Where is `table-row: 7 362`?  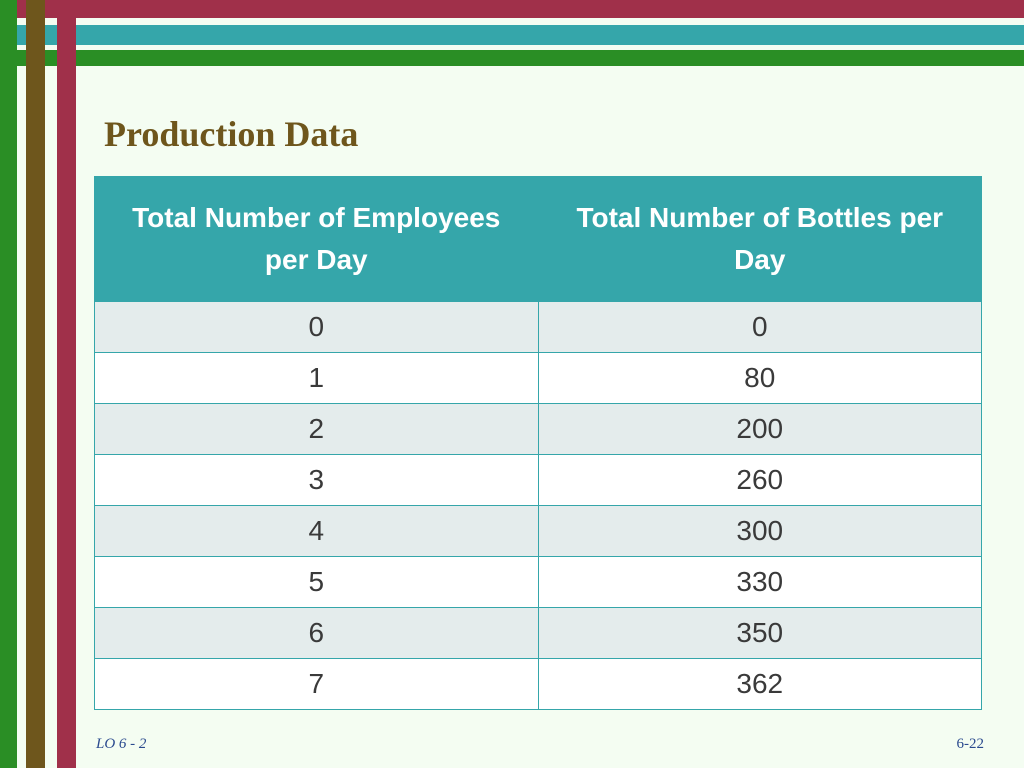
table-row: 7 362 is located at coordinates (538, 684).